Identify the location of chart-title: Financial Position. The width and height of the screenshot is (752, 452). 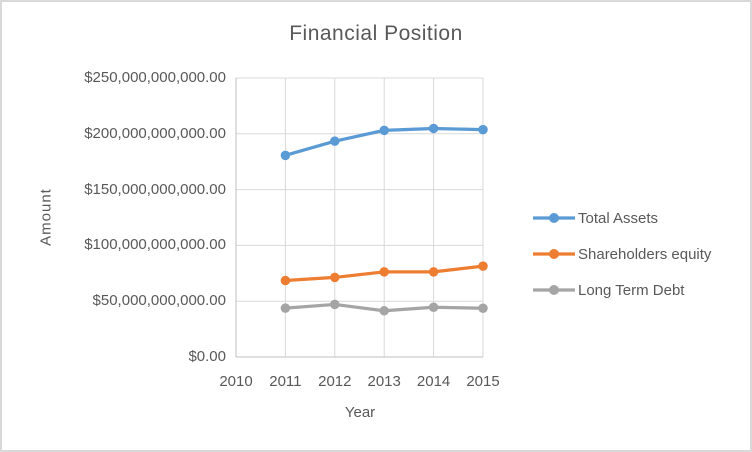
(376, 33).